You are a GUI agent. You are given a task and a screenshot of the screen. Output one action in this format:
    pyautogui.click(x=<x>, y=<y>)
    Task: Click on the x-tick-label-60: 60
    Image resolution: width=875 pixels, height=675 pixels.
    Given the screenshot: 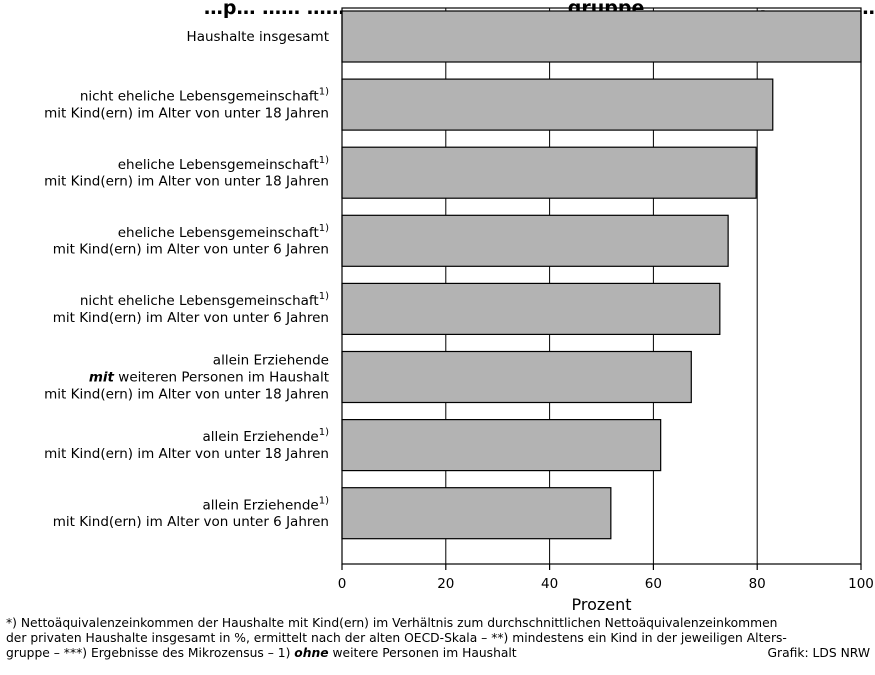 What is the action you would take?
    pyautogui.click(x=653, y=584)
    